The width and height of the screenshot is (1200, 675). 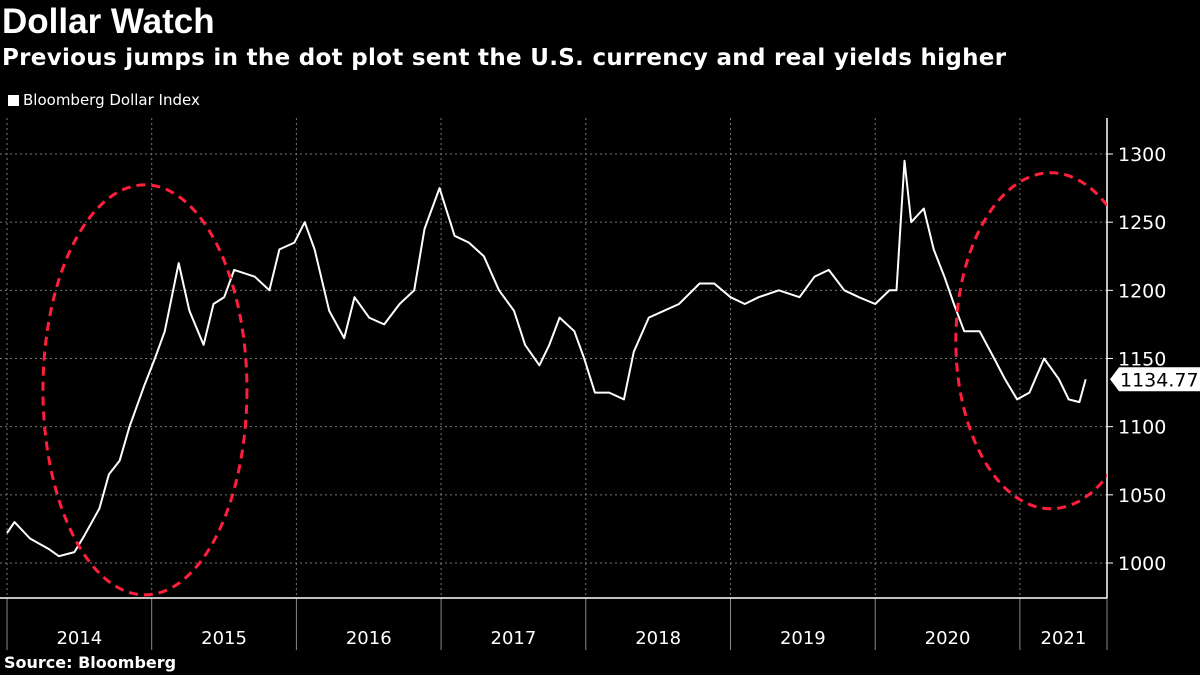 What do you see at coordinates (79, 638) in the screenshot?
I see `x-tick-label: 2014` at bounding box center [79, 638].